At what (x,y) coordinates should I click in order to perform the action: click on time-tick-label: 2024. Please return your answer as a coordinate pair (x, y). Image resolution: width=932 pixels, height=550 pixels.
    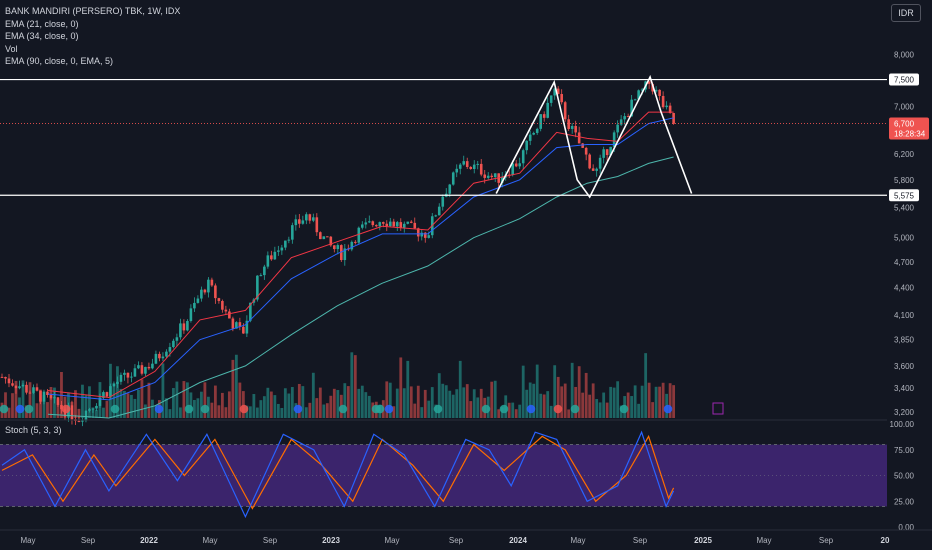
    Looking at the image, I should click on (518, 540).